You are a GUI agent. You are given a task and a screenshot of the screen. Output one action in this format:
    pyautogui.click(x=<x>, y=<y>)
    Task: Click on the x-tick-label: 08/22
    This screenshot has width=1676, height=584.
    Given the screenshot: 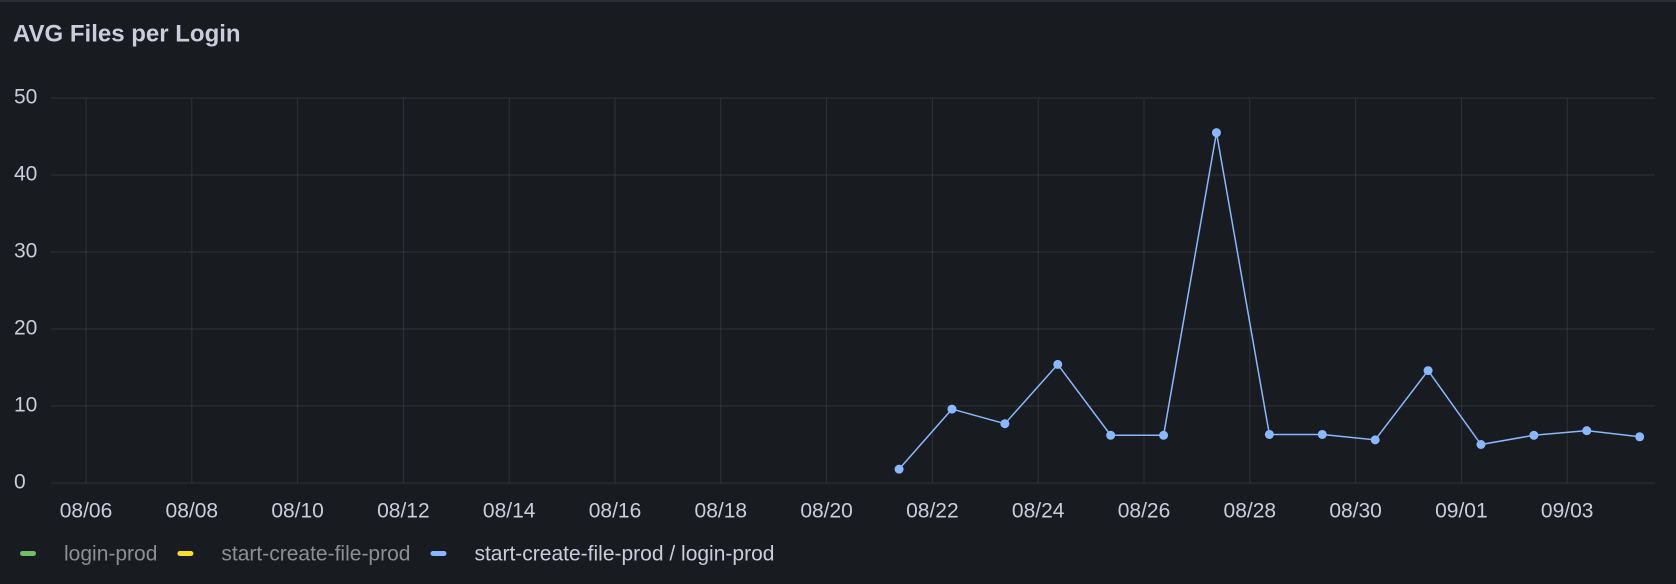 What is the action you would take?
    pyautogui.click(x=932, y=511)
    